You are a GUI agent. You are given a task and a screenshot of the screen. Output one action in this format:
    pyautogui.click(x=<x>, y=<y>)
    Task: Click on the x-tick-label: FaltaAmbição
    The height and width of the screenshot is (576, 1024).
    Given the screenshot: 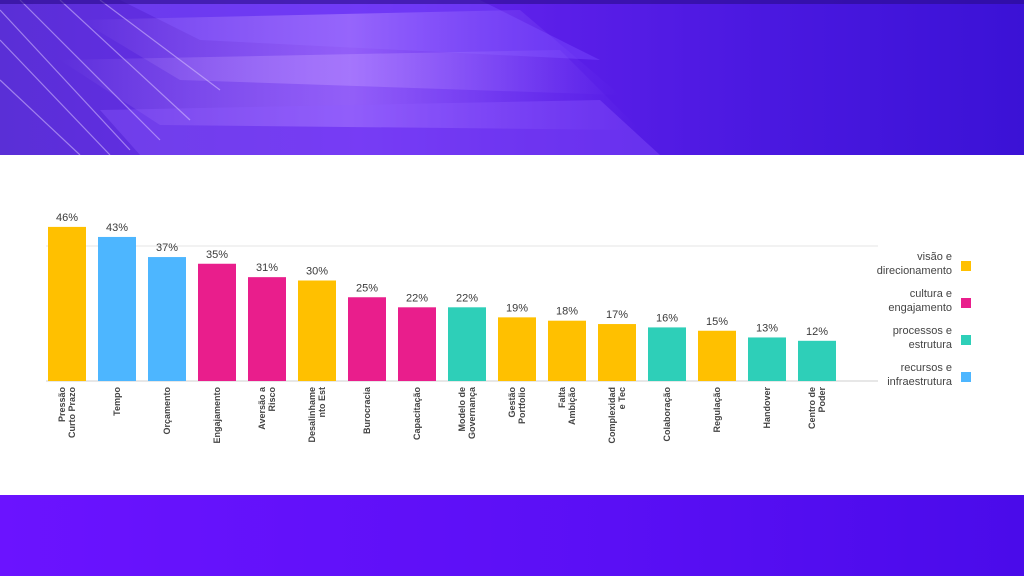 What is the action you would take?
    pyautogui.click(x=567, y=405)
    